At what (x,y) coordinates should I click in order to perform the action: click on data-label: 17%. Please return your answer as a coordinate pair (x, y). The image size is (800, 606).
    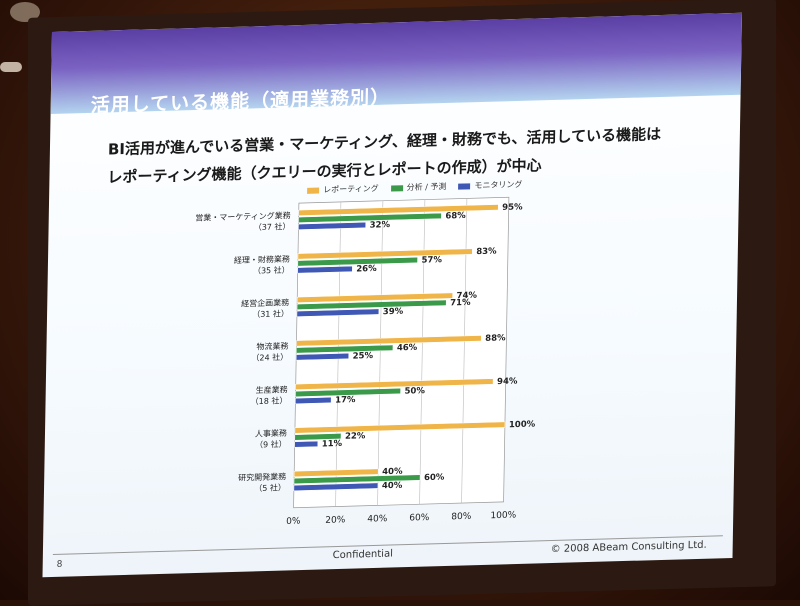
    Looking at the image, I should click on (345, 400).